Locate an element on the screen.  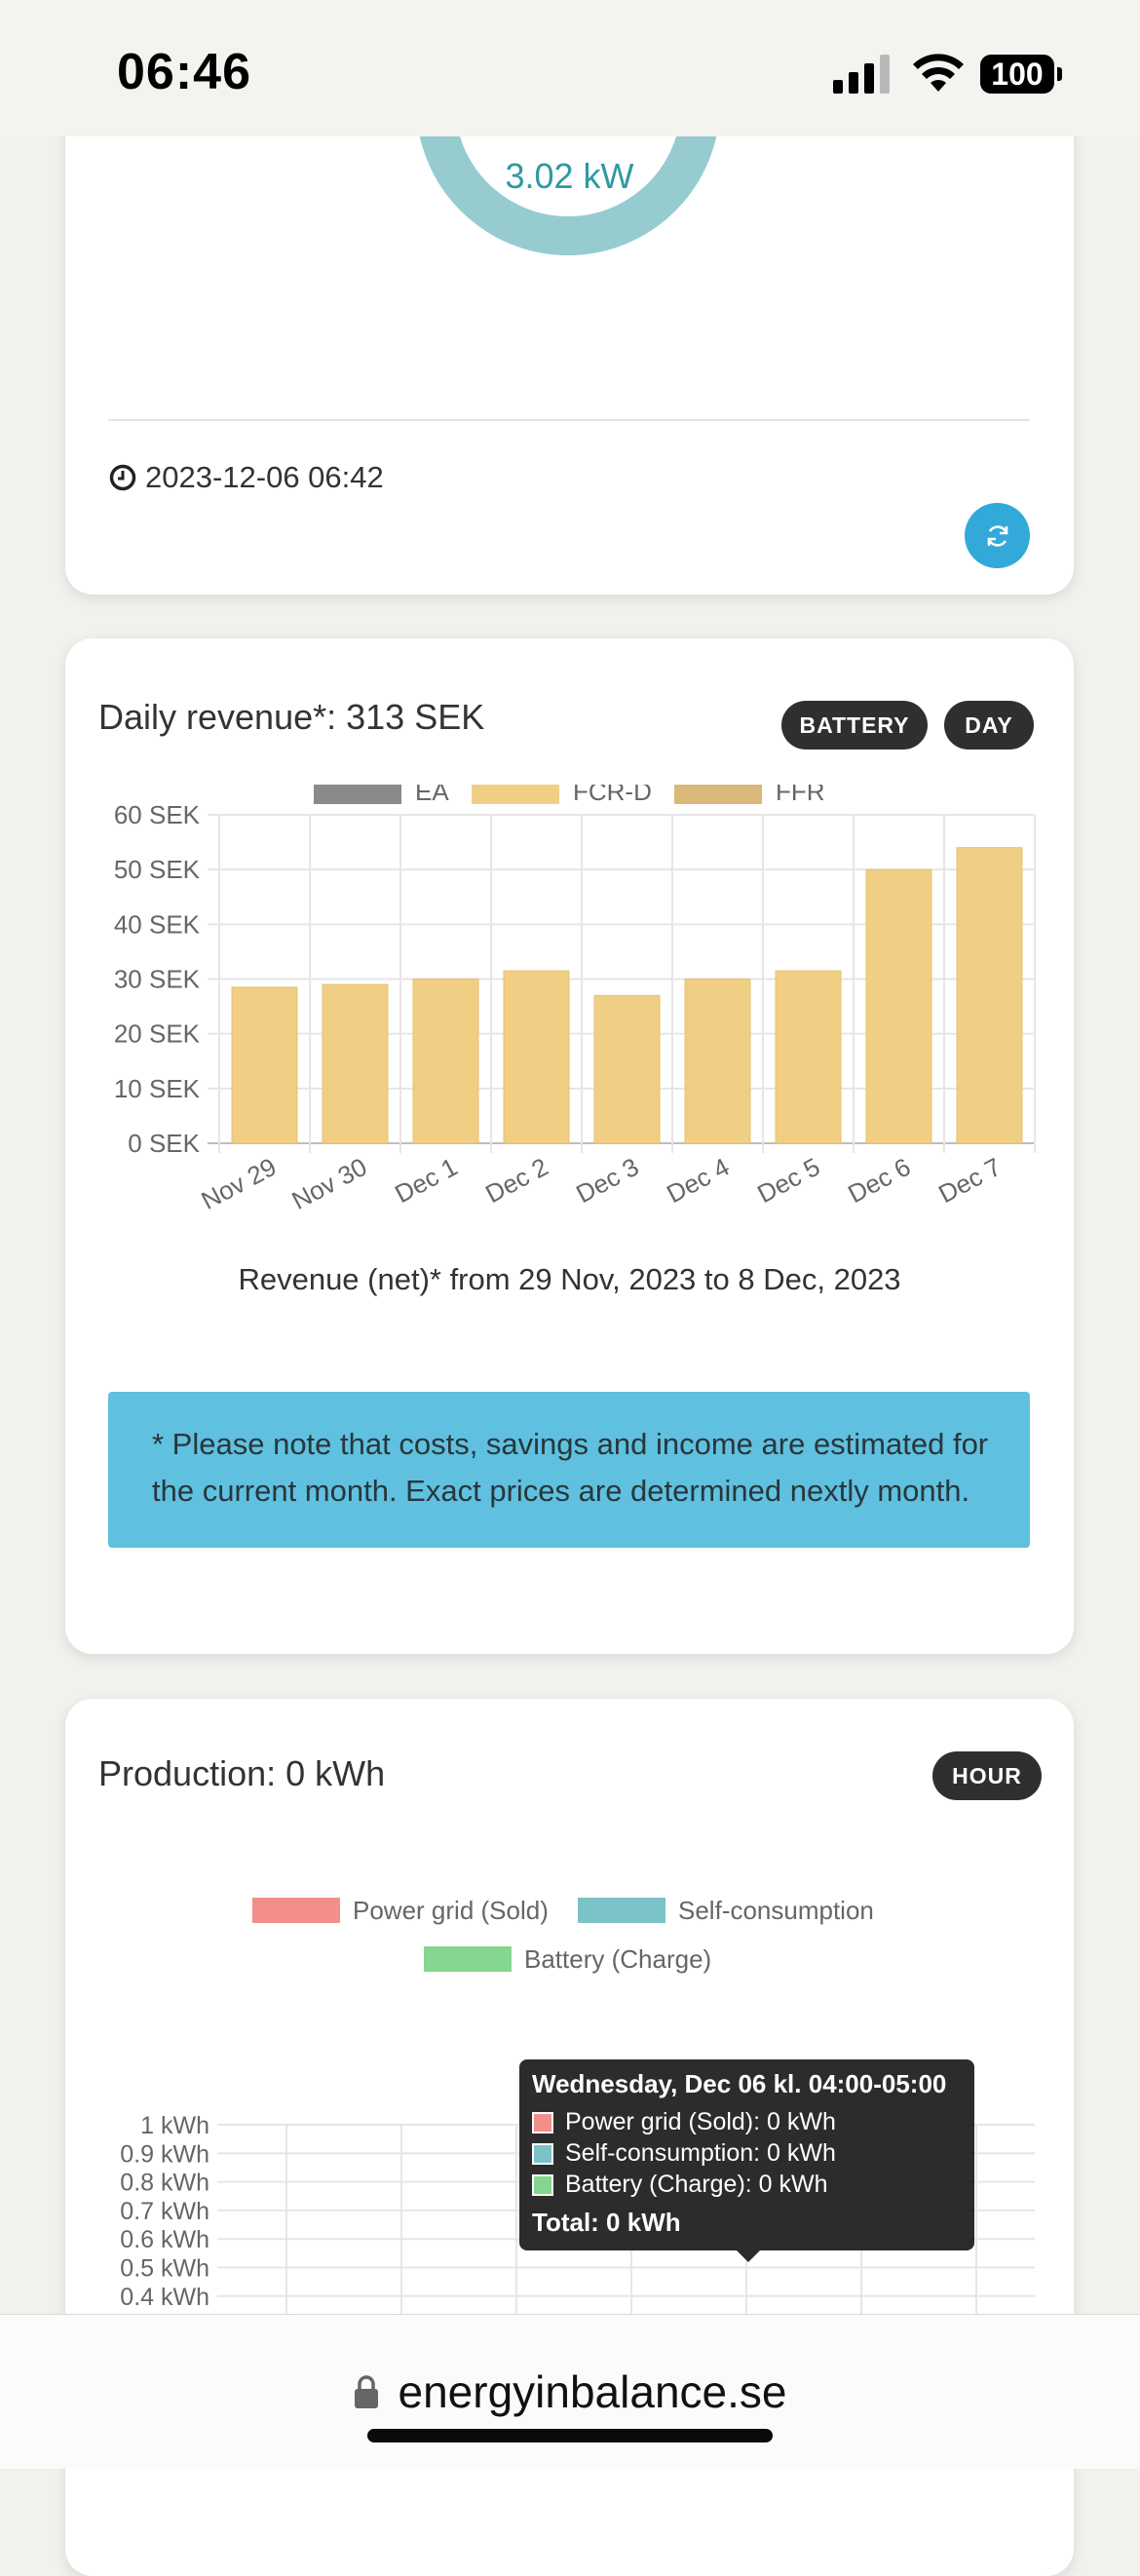
battery-icon: 100 is located at coordinates (1021, 74).